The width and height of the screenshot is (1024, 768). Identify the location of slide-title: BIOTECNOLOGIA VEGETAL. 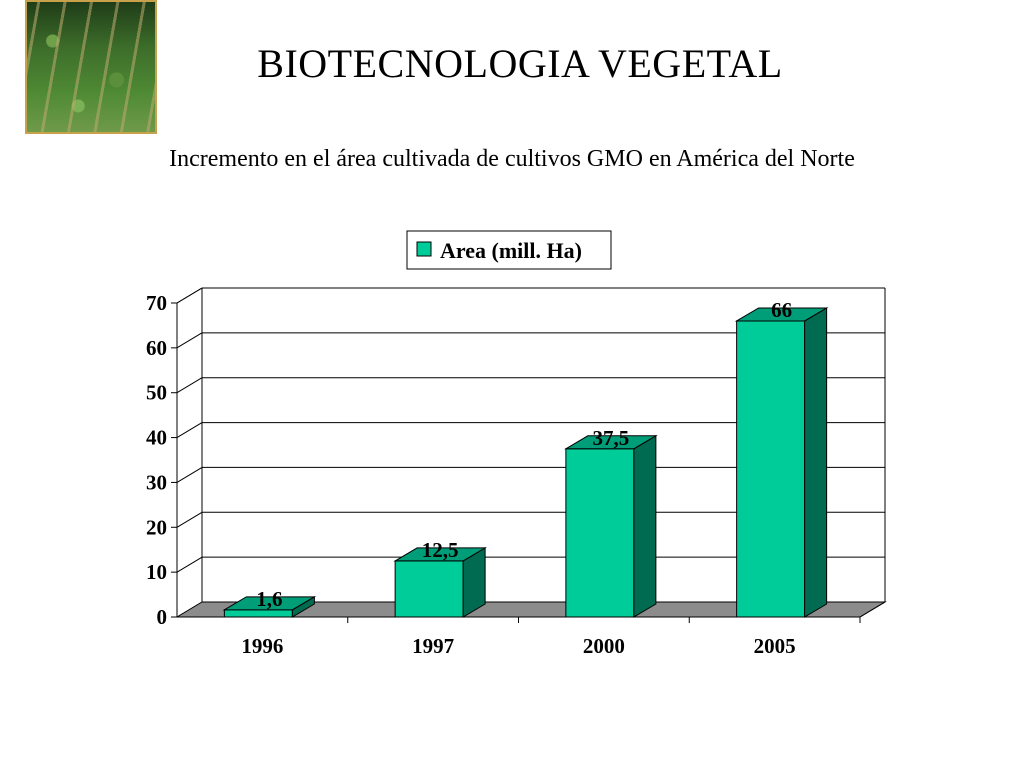
(520, 63).